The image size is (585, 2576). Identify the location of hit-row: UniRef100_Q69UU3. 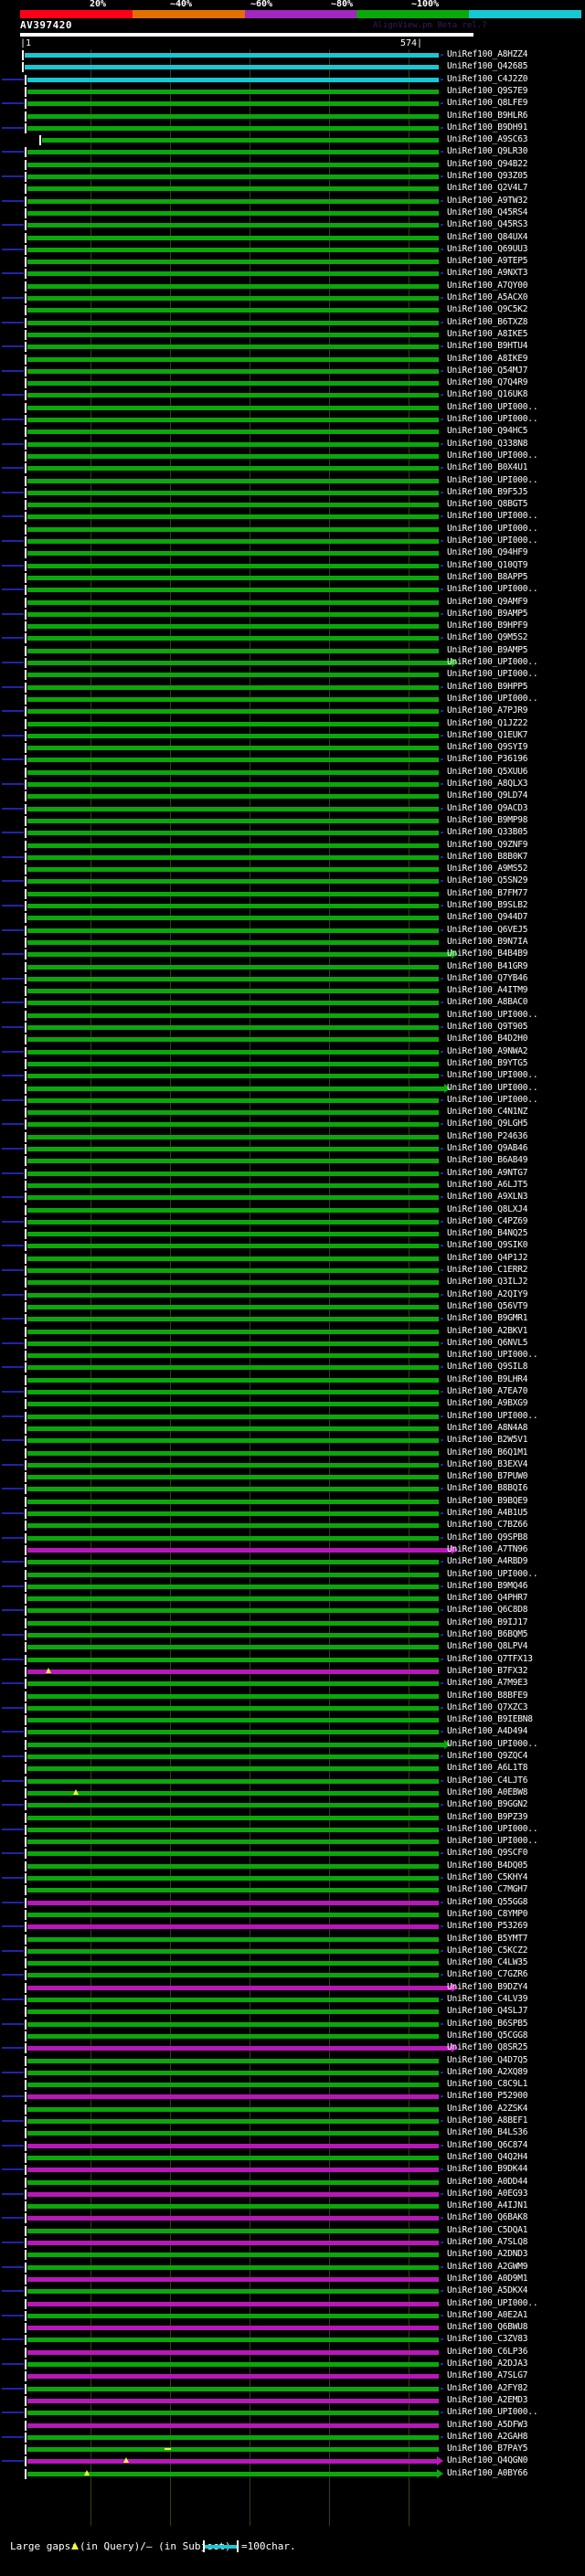
(293, 250).